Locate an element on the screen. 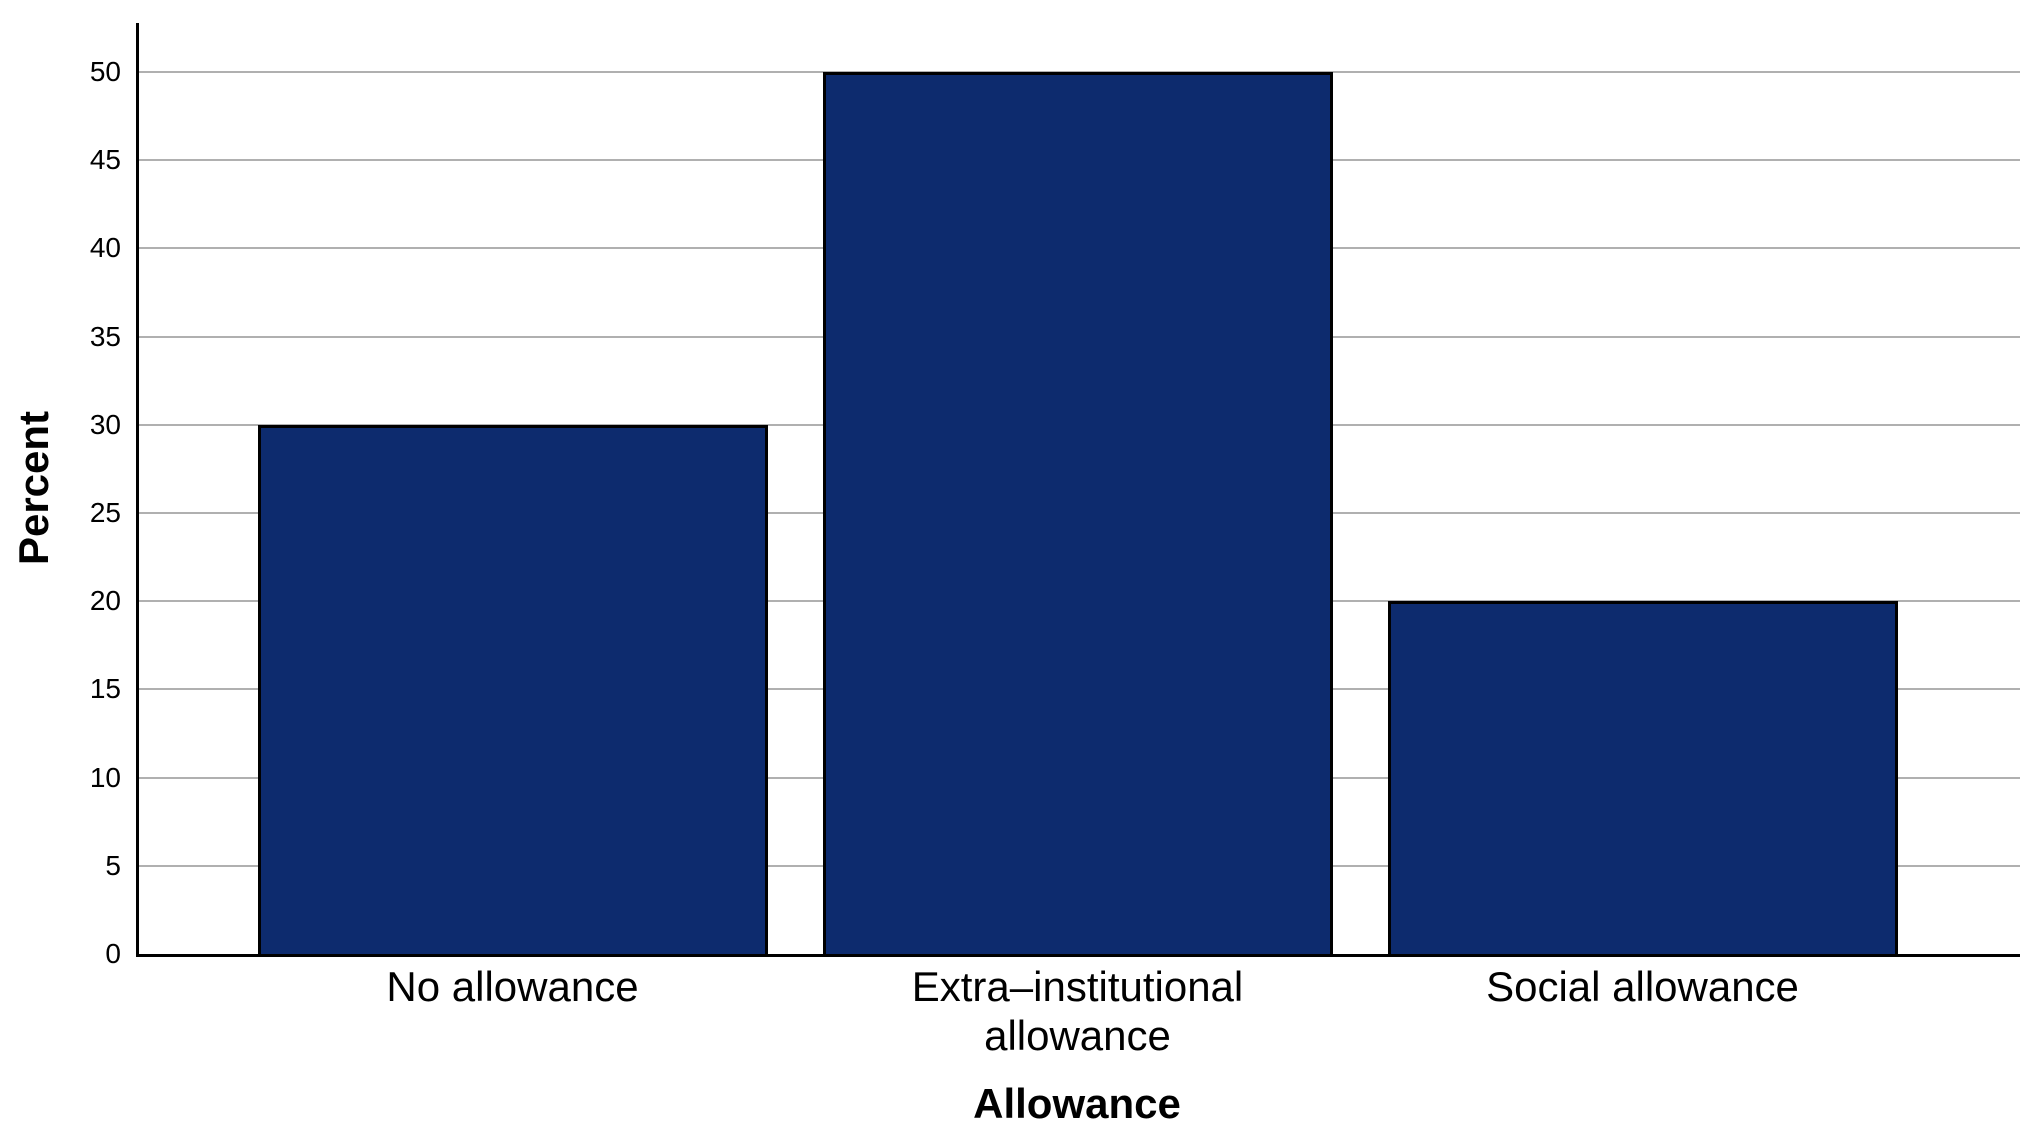 Image resolution: width=2039 pixels, height=1141 pixels. y-tick-label-45: 45 is located at coordinates (105, 160).